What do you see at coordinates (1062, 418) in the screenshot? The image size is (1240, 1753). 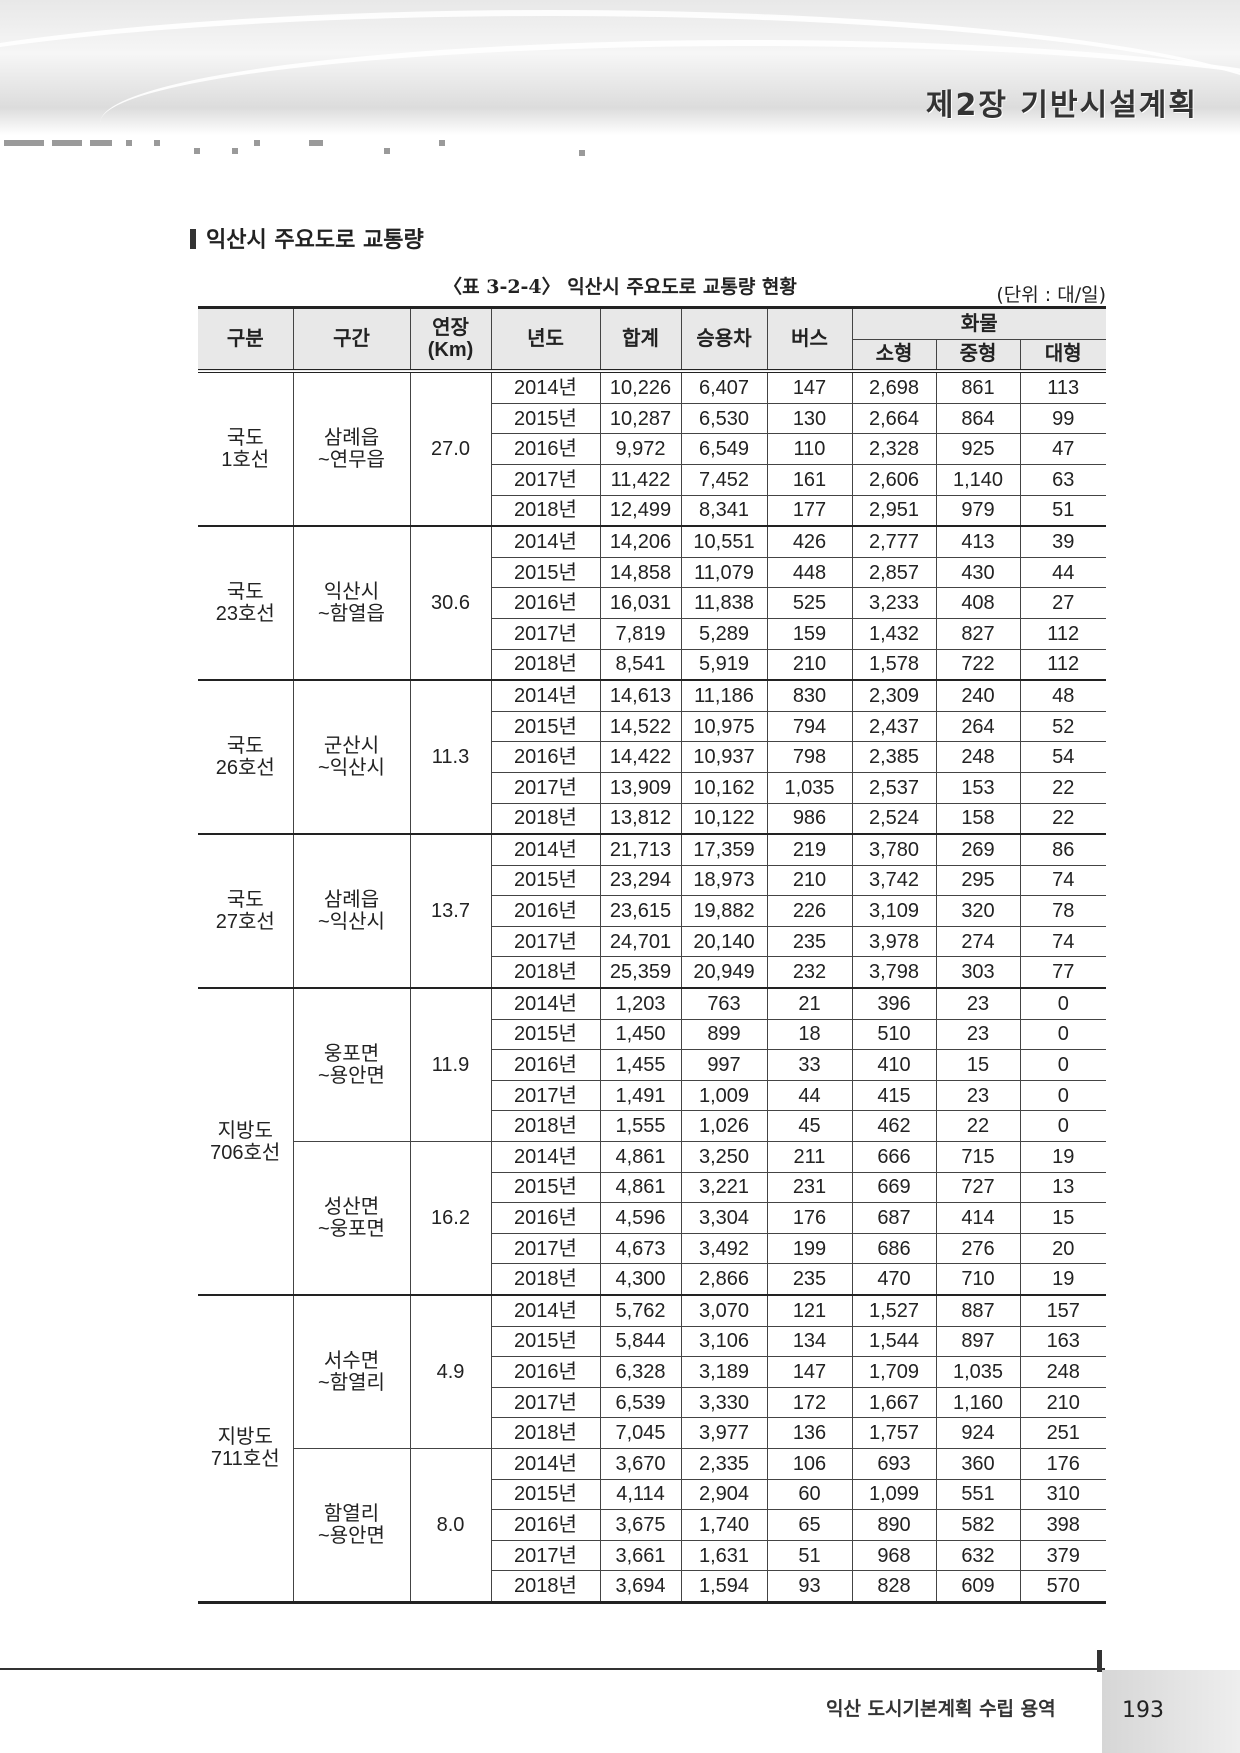 I see `truck-large-cell: 99` at bounding box center [1062, 418].